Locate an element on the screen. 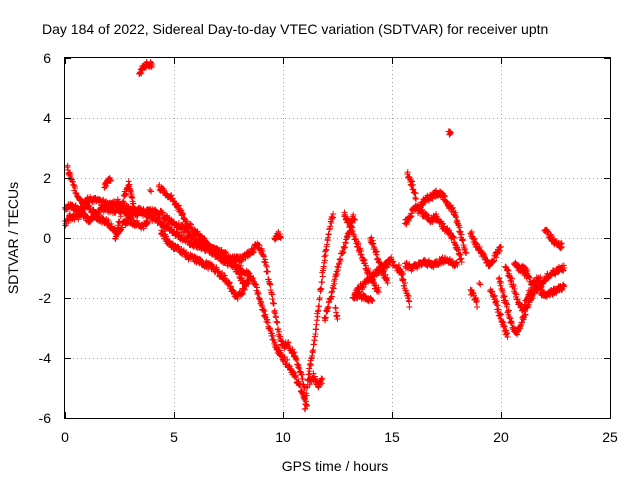 This screenshot has width=640, height=480. x-tick-label: 0 is located at coordinates (65, 437).